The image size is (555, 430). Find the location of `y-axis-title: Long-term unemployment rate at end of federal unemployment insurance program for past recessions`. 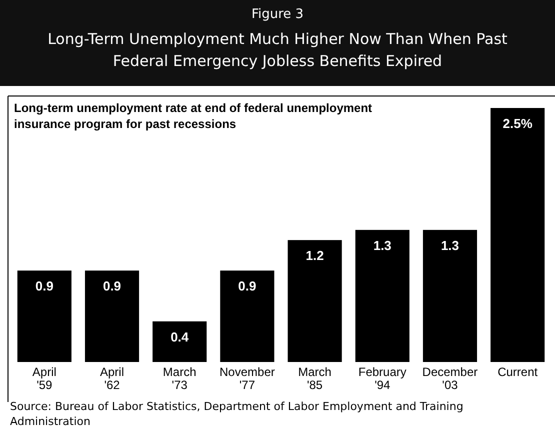

y-axis-title: Long-term unemployment rate at end of federal unemployment insurance program for past recessions is located at coordinates (193, 116).